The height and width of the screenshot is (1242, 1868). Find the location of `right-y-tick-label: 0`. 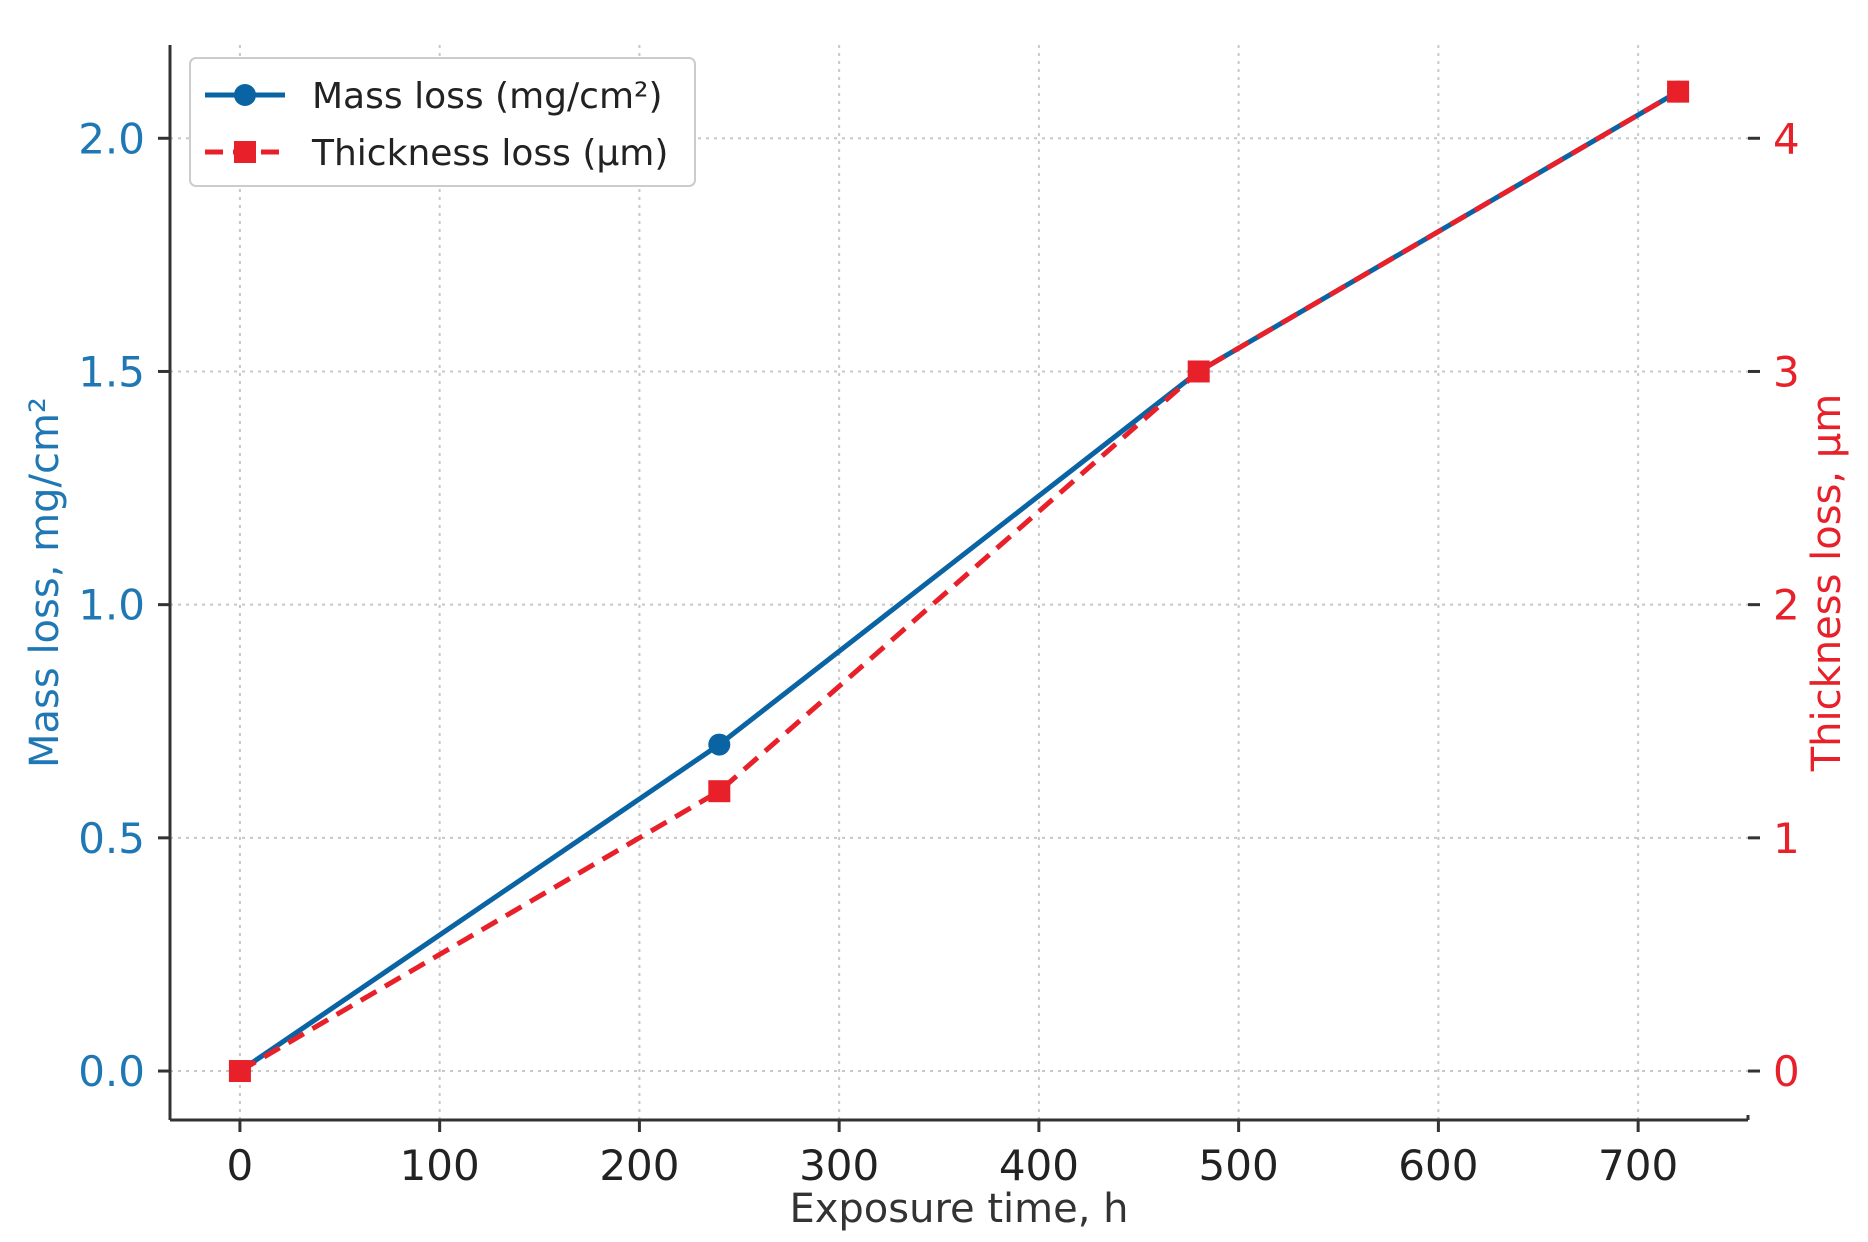

right-y-tick-label: 0 is located at coordinates (1786, 1071).